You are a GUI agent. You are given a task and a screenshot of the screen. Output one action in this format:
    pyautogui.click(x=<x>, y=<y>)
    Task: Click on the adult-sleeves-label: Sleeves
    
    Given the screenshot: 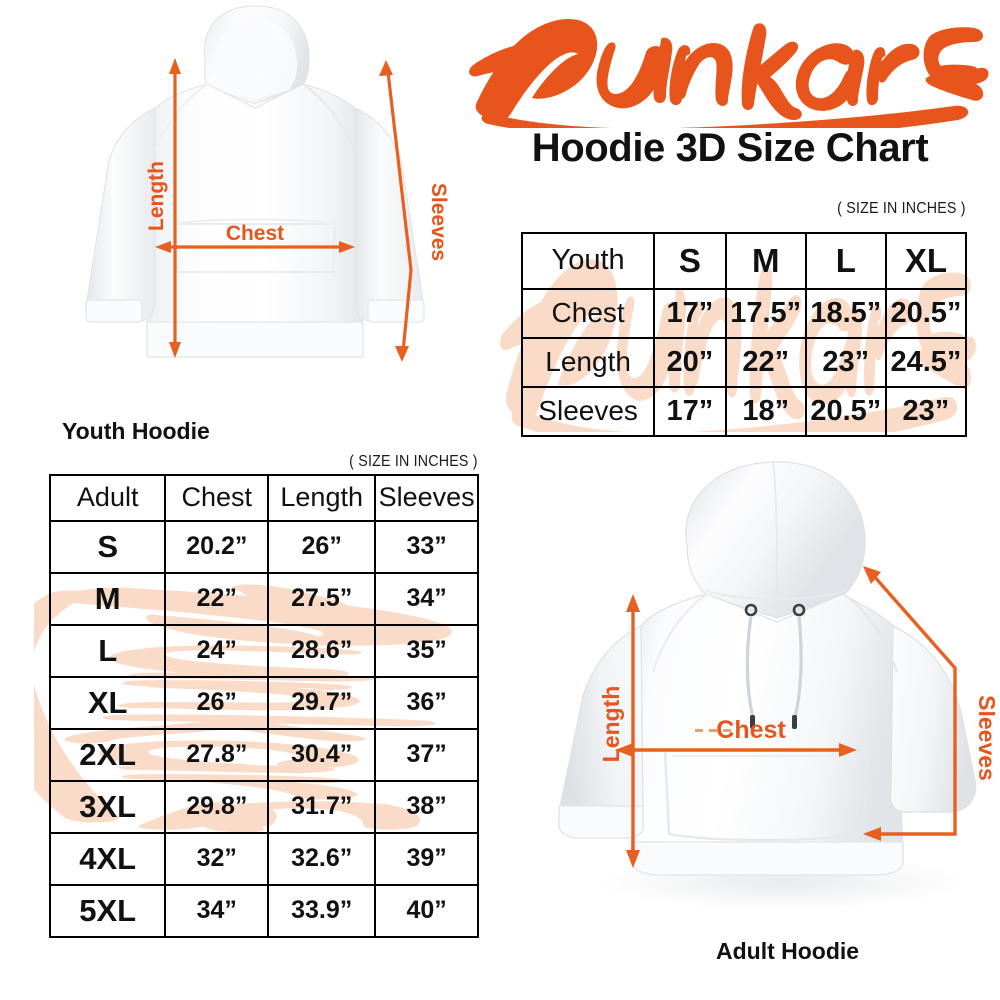 What is the action you would take?
    pyautogui.click(x=984, y=738)
    